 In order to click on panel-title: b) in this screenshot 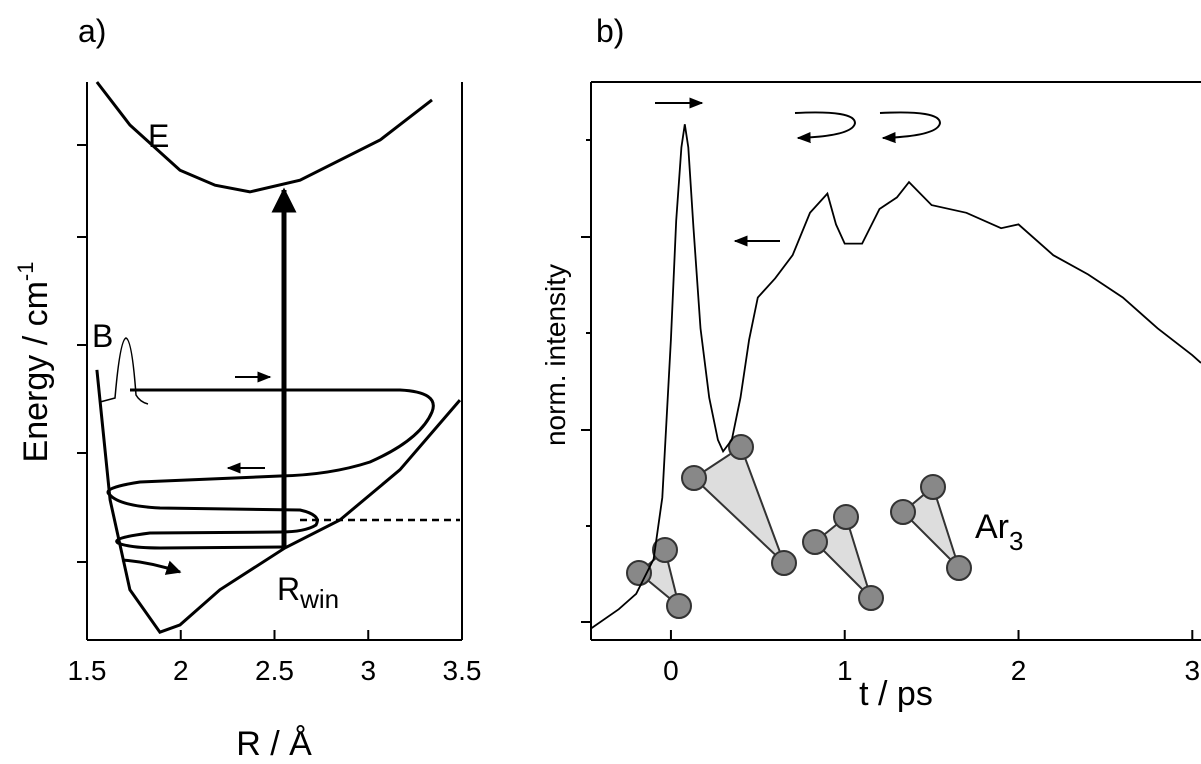, I will do `click(610, 31)`.